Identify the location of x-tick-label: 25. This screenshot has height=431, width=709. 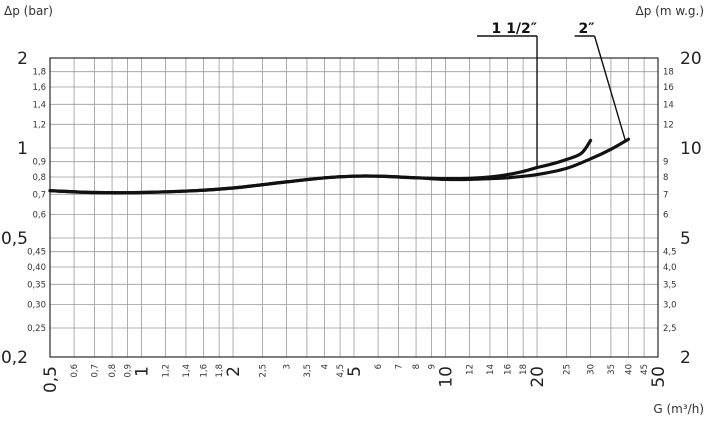
(567, 369).